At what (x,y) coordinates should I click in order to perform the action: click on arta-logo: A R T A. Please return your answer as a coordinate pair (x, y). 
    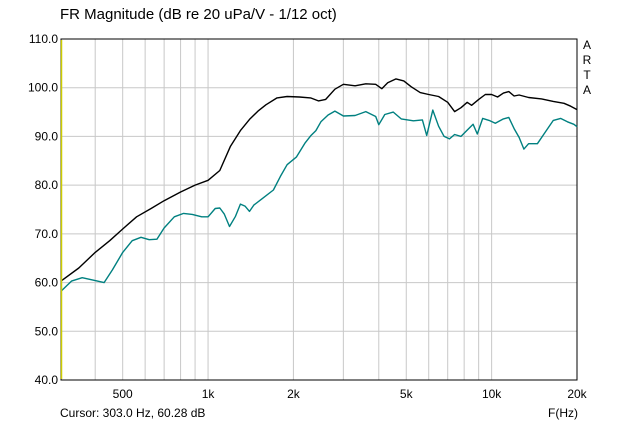
    Looking at the image, I should click on (587, 68).